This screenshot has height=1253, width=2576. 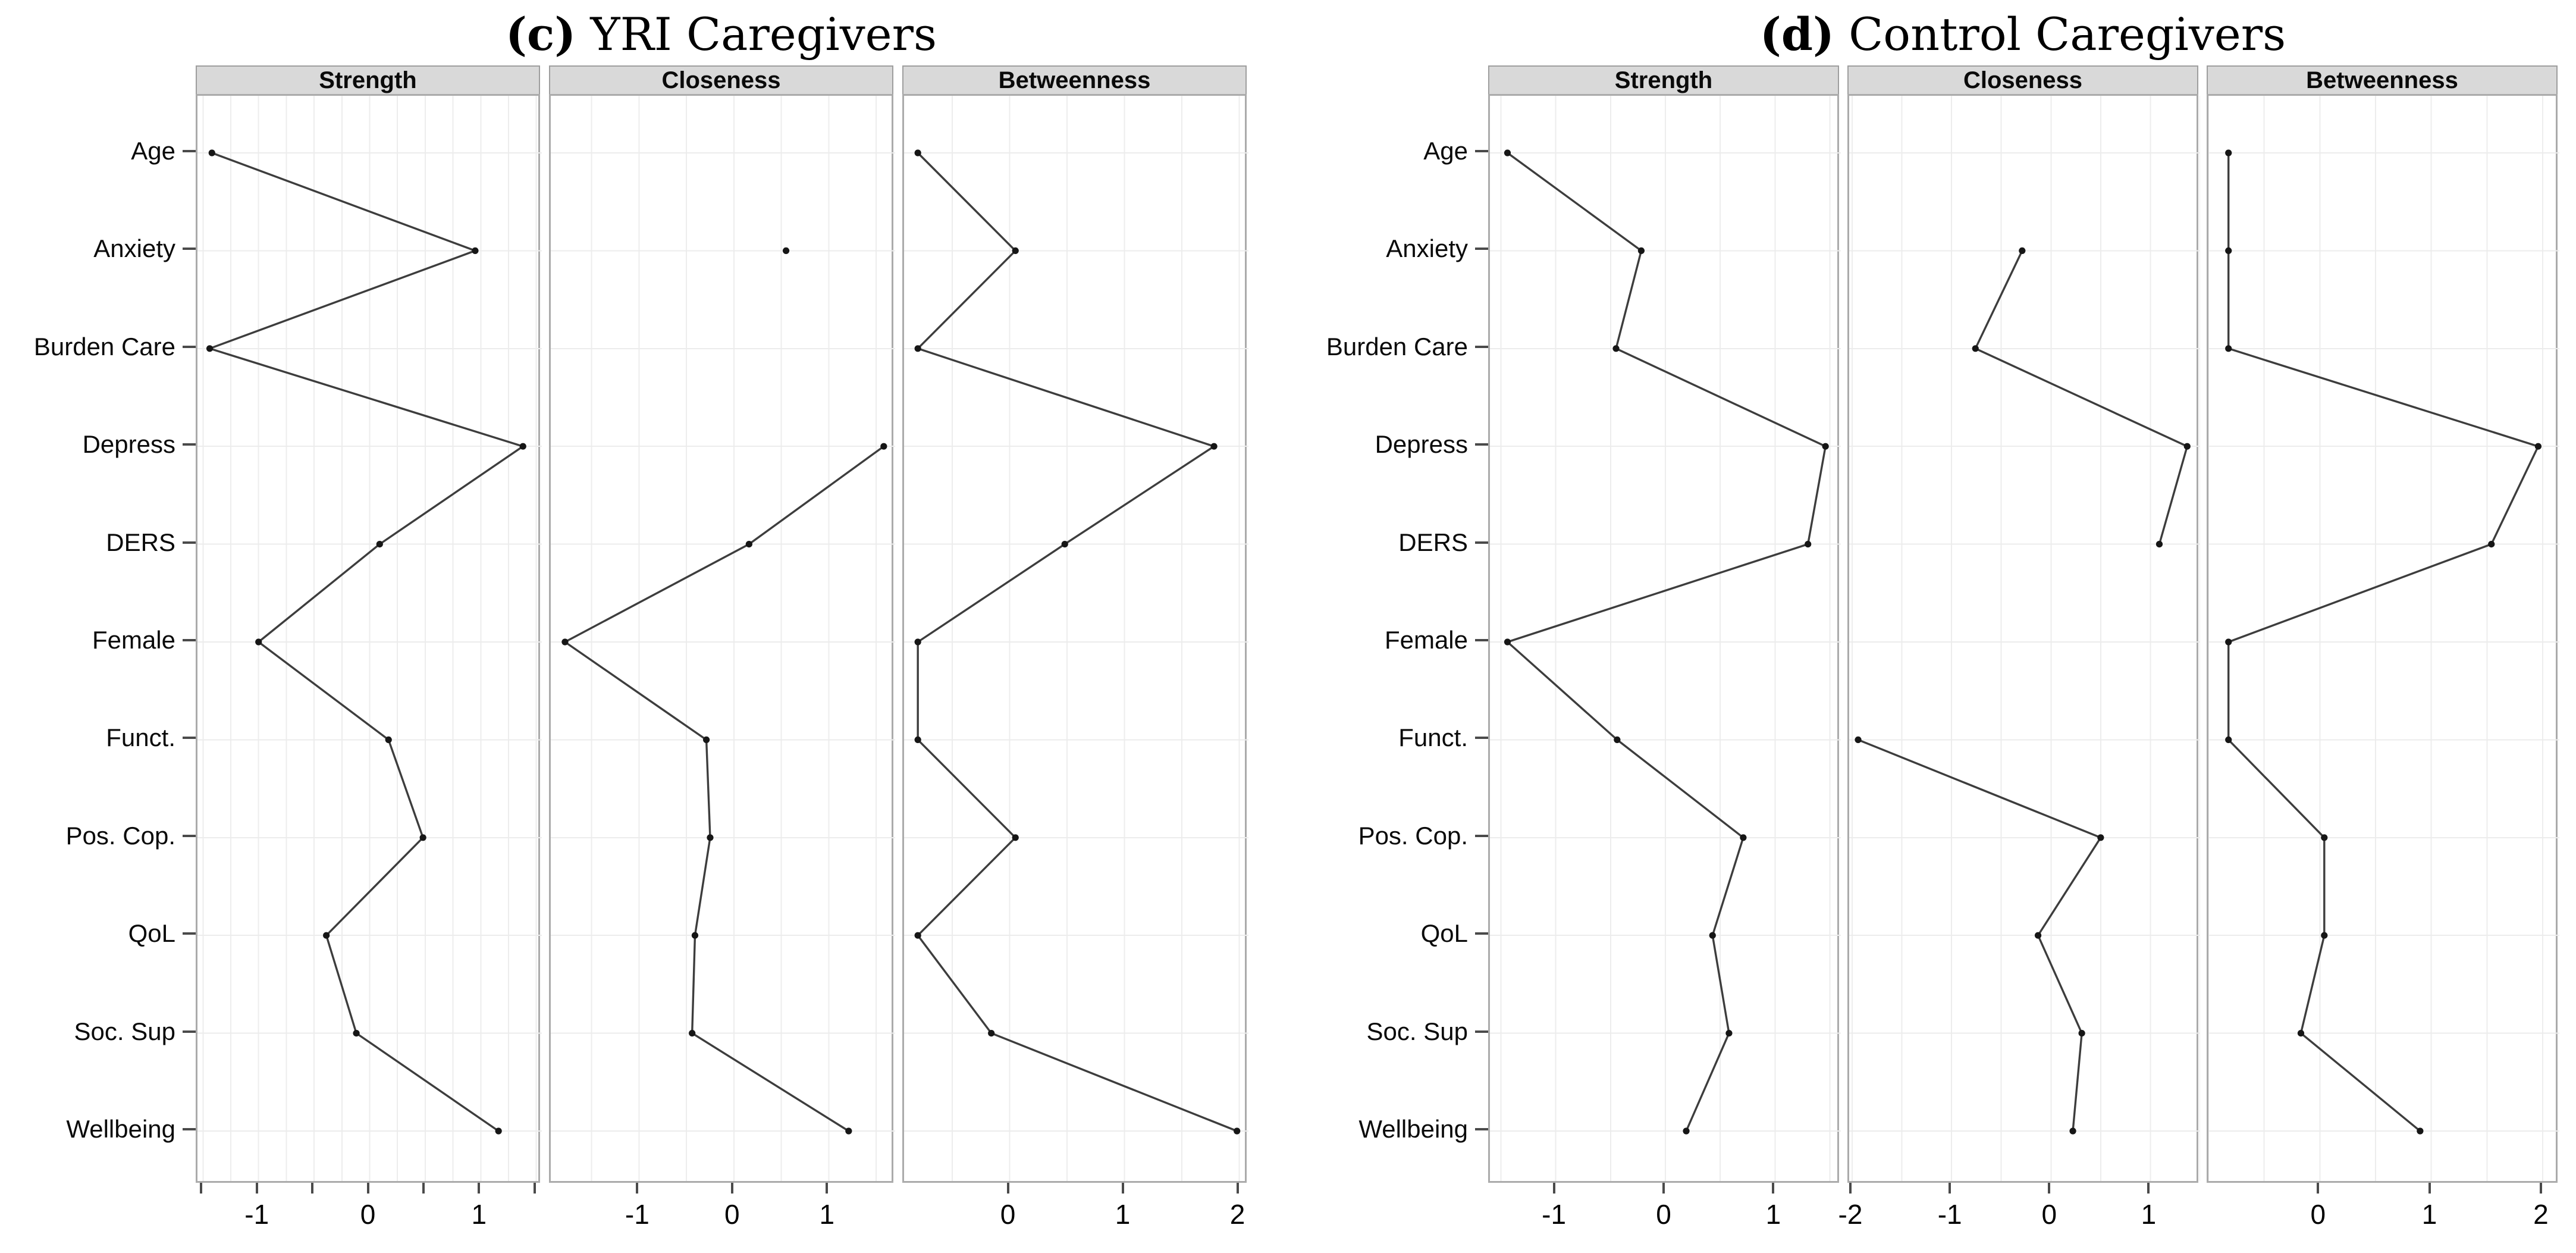 What do you see at coordinates (2228, 152) in the screenshot?
I see `data-point-age` at bounding box center [2228, 152].